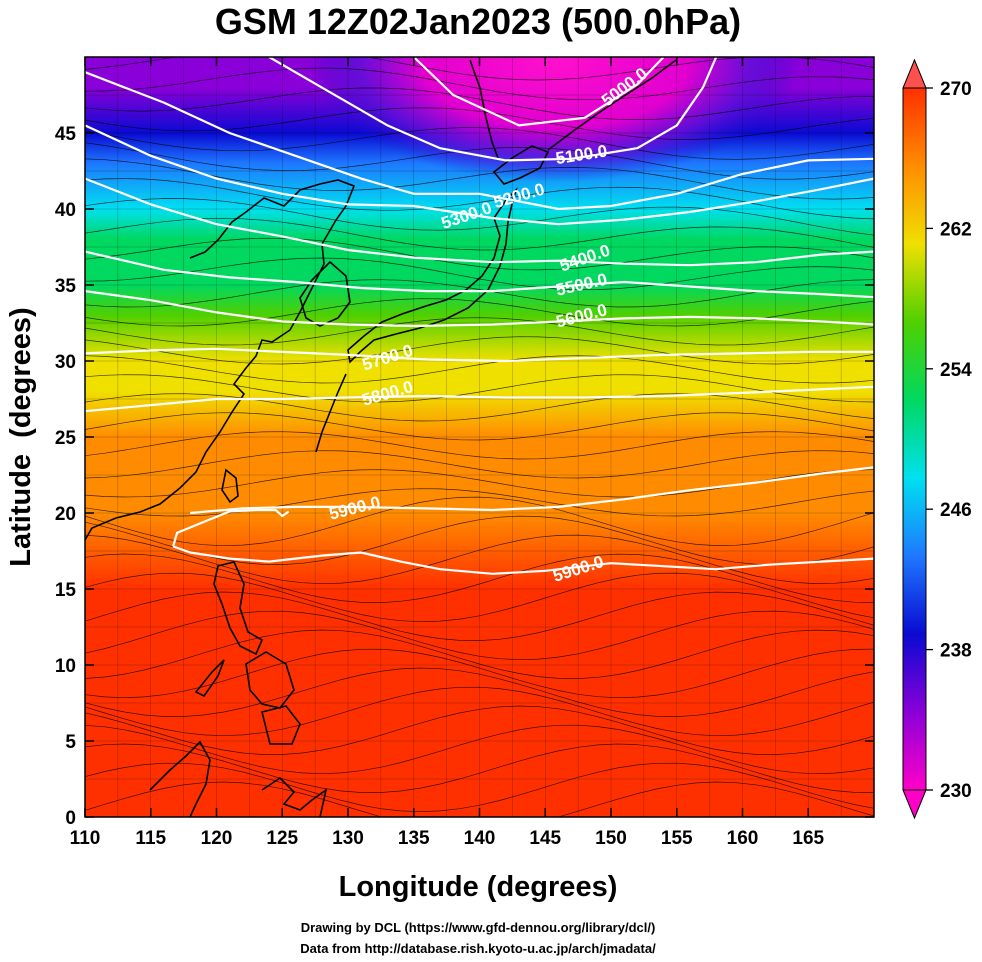 Image resolution: width=982 pixels, height=962 pixels. What do you see at coordinates (956, 89) in the screenshot?
I see `colorbar-tick-label: 270` at bounding box center [956, 89].